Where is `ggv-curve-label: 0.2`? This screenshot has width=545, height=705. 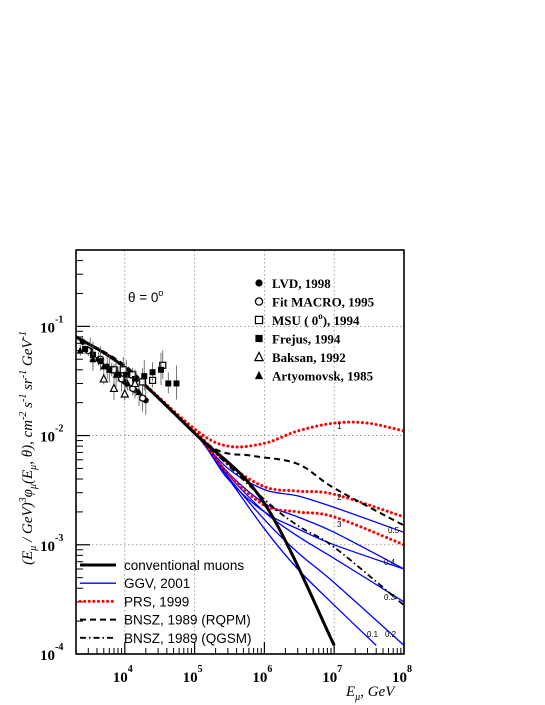
ggv-curve-label: 0.2 is located at coordinates (391, 634).